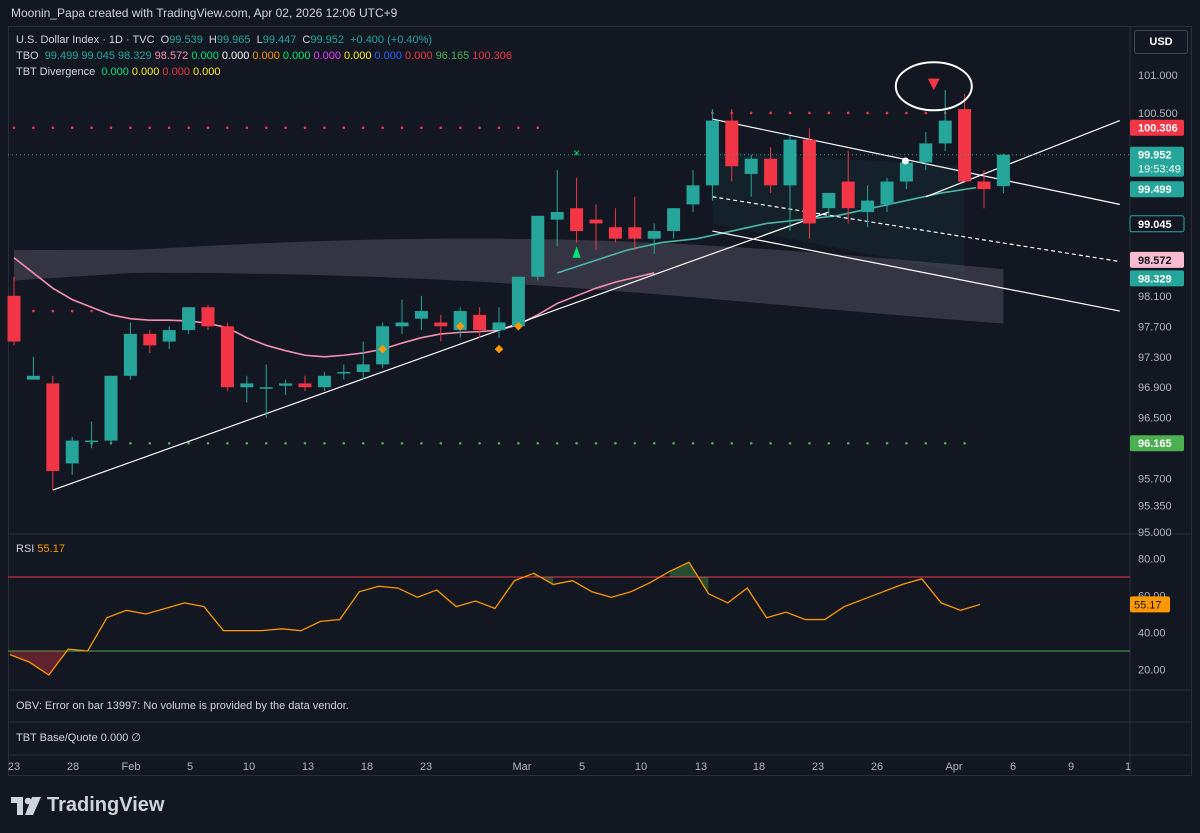 The image size is (1200, 833). I want to click on tbt-base-quote-name: TBT Base/Quote, so click(57, 738).